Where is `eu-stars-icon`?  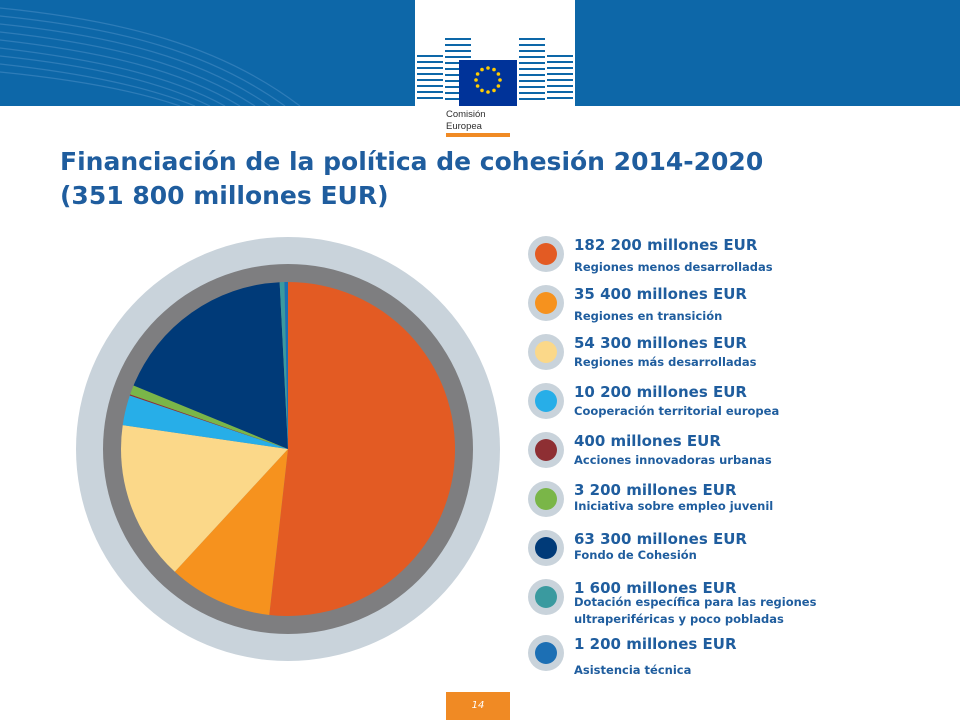 eu-stars-icon is located at coordinates (488, 80).